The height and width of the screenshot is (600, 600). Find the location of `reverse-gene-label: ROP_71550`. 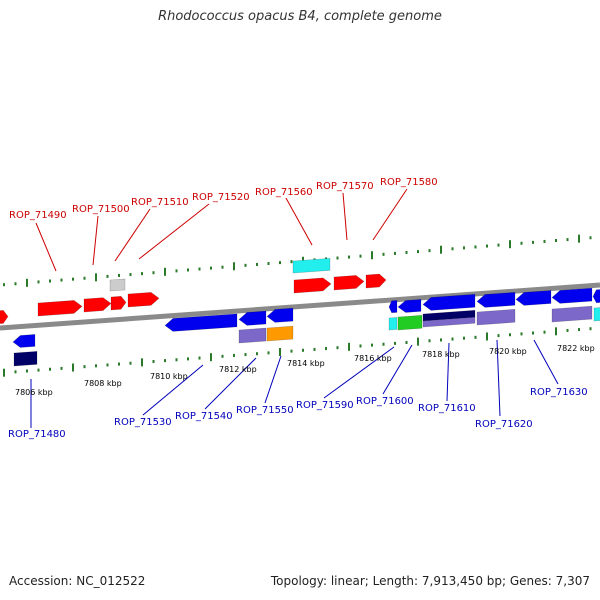

reverse-gene-label: ROP_71550 is located at coordinates (265, 410).